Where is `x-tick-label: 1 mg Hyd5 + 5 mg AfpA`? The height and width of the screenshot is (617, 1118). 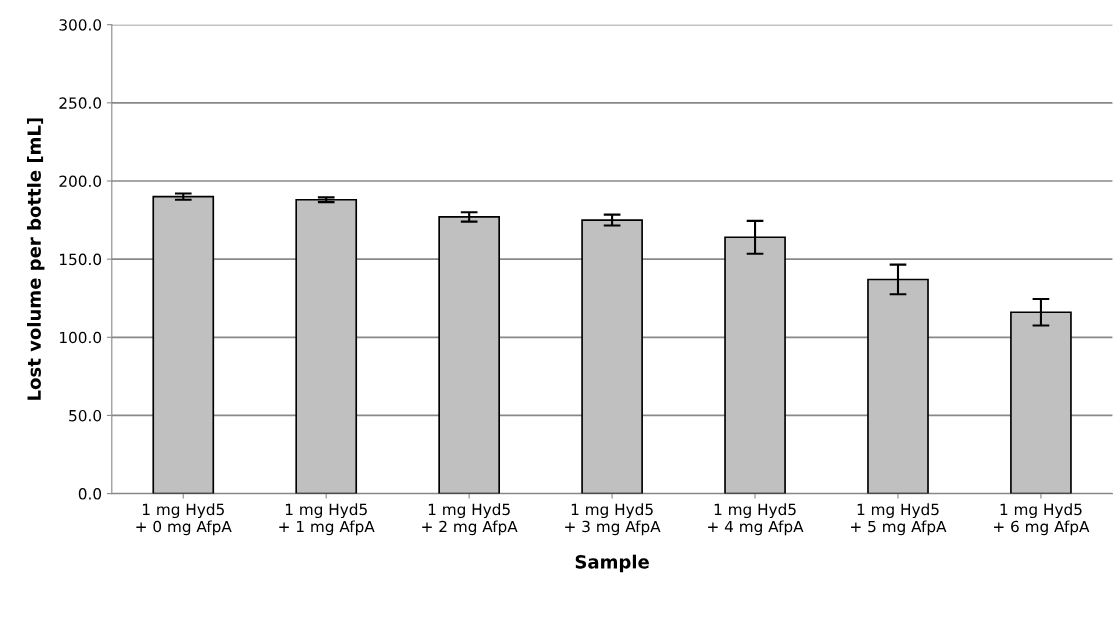 x-tick-label: 1 mg Hyd5 + 5 mg AfpA is located at coordinates (899, 519).